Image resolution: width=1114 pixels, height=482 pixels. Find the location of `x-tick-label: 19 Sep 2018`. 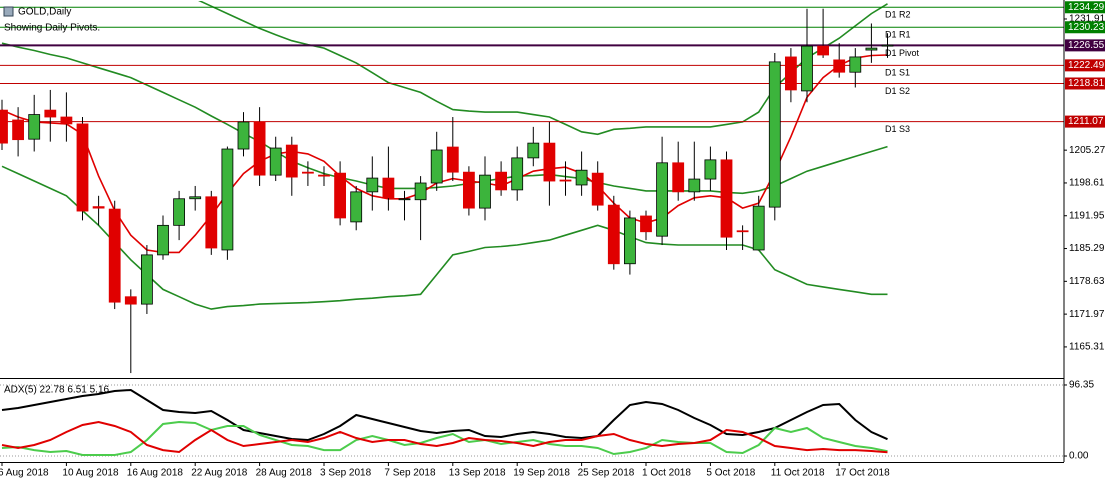

x-tick-label: 19 Sep 2018 is located at coordinates (541, 473).